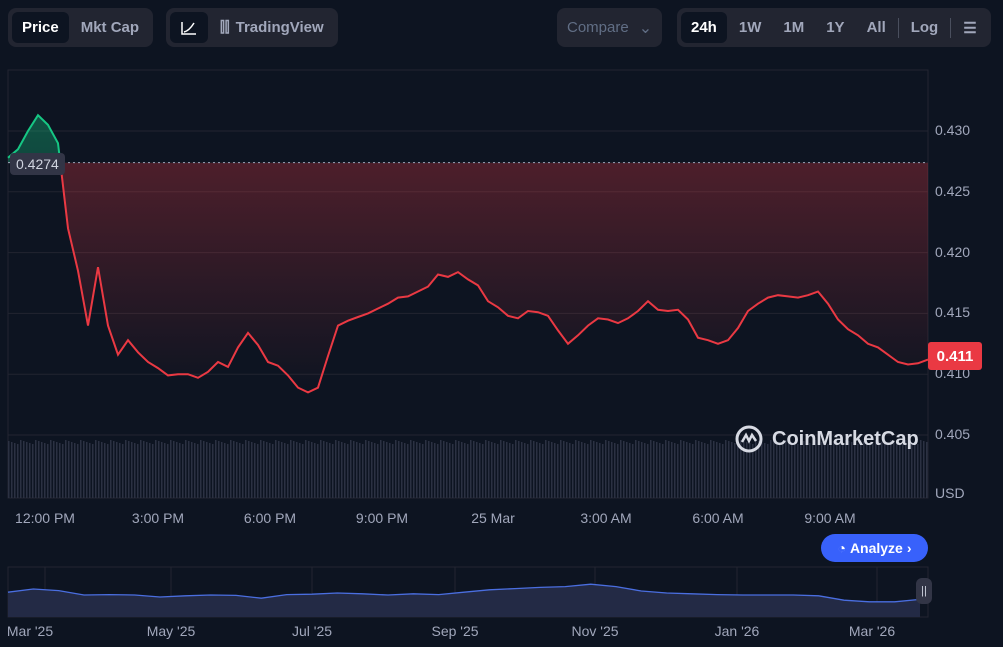 This screenshot has height=647, width=1003. What do you see at coordinates (610, 27) in the screenshot?
I see `compare-dropdown: Compare ⌄` at bounding box center [610, 27].